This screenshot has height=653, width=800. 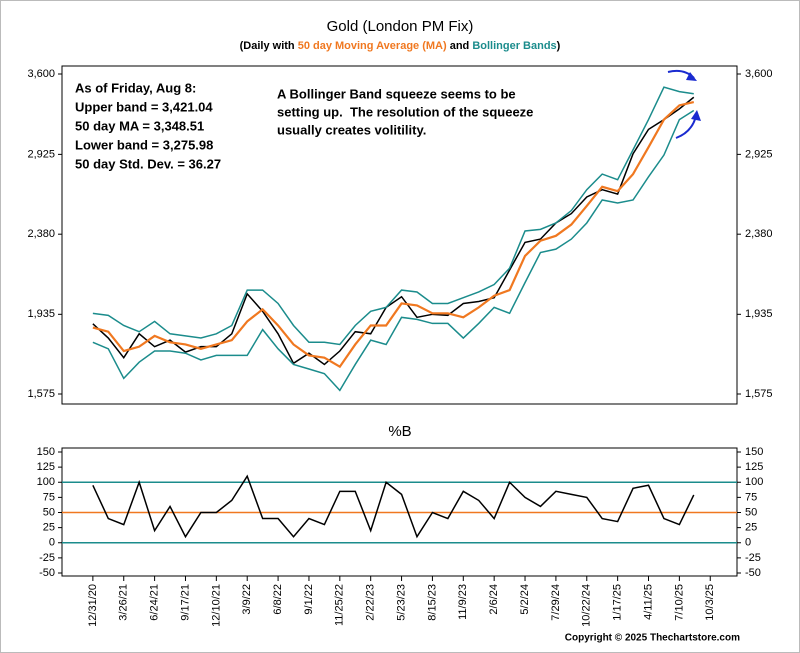 I want to click on annotation: usually creates volitility., so click(x=351, y=129).